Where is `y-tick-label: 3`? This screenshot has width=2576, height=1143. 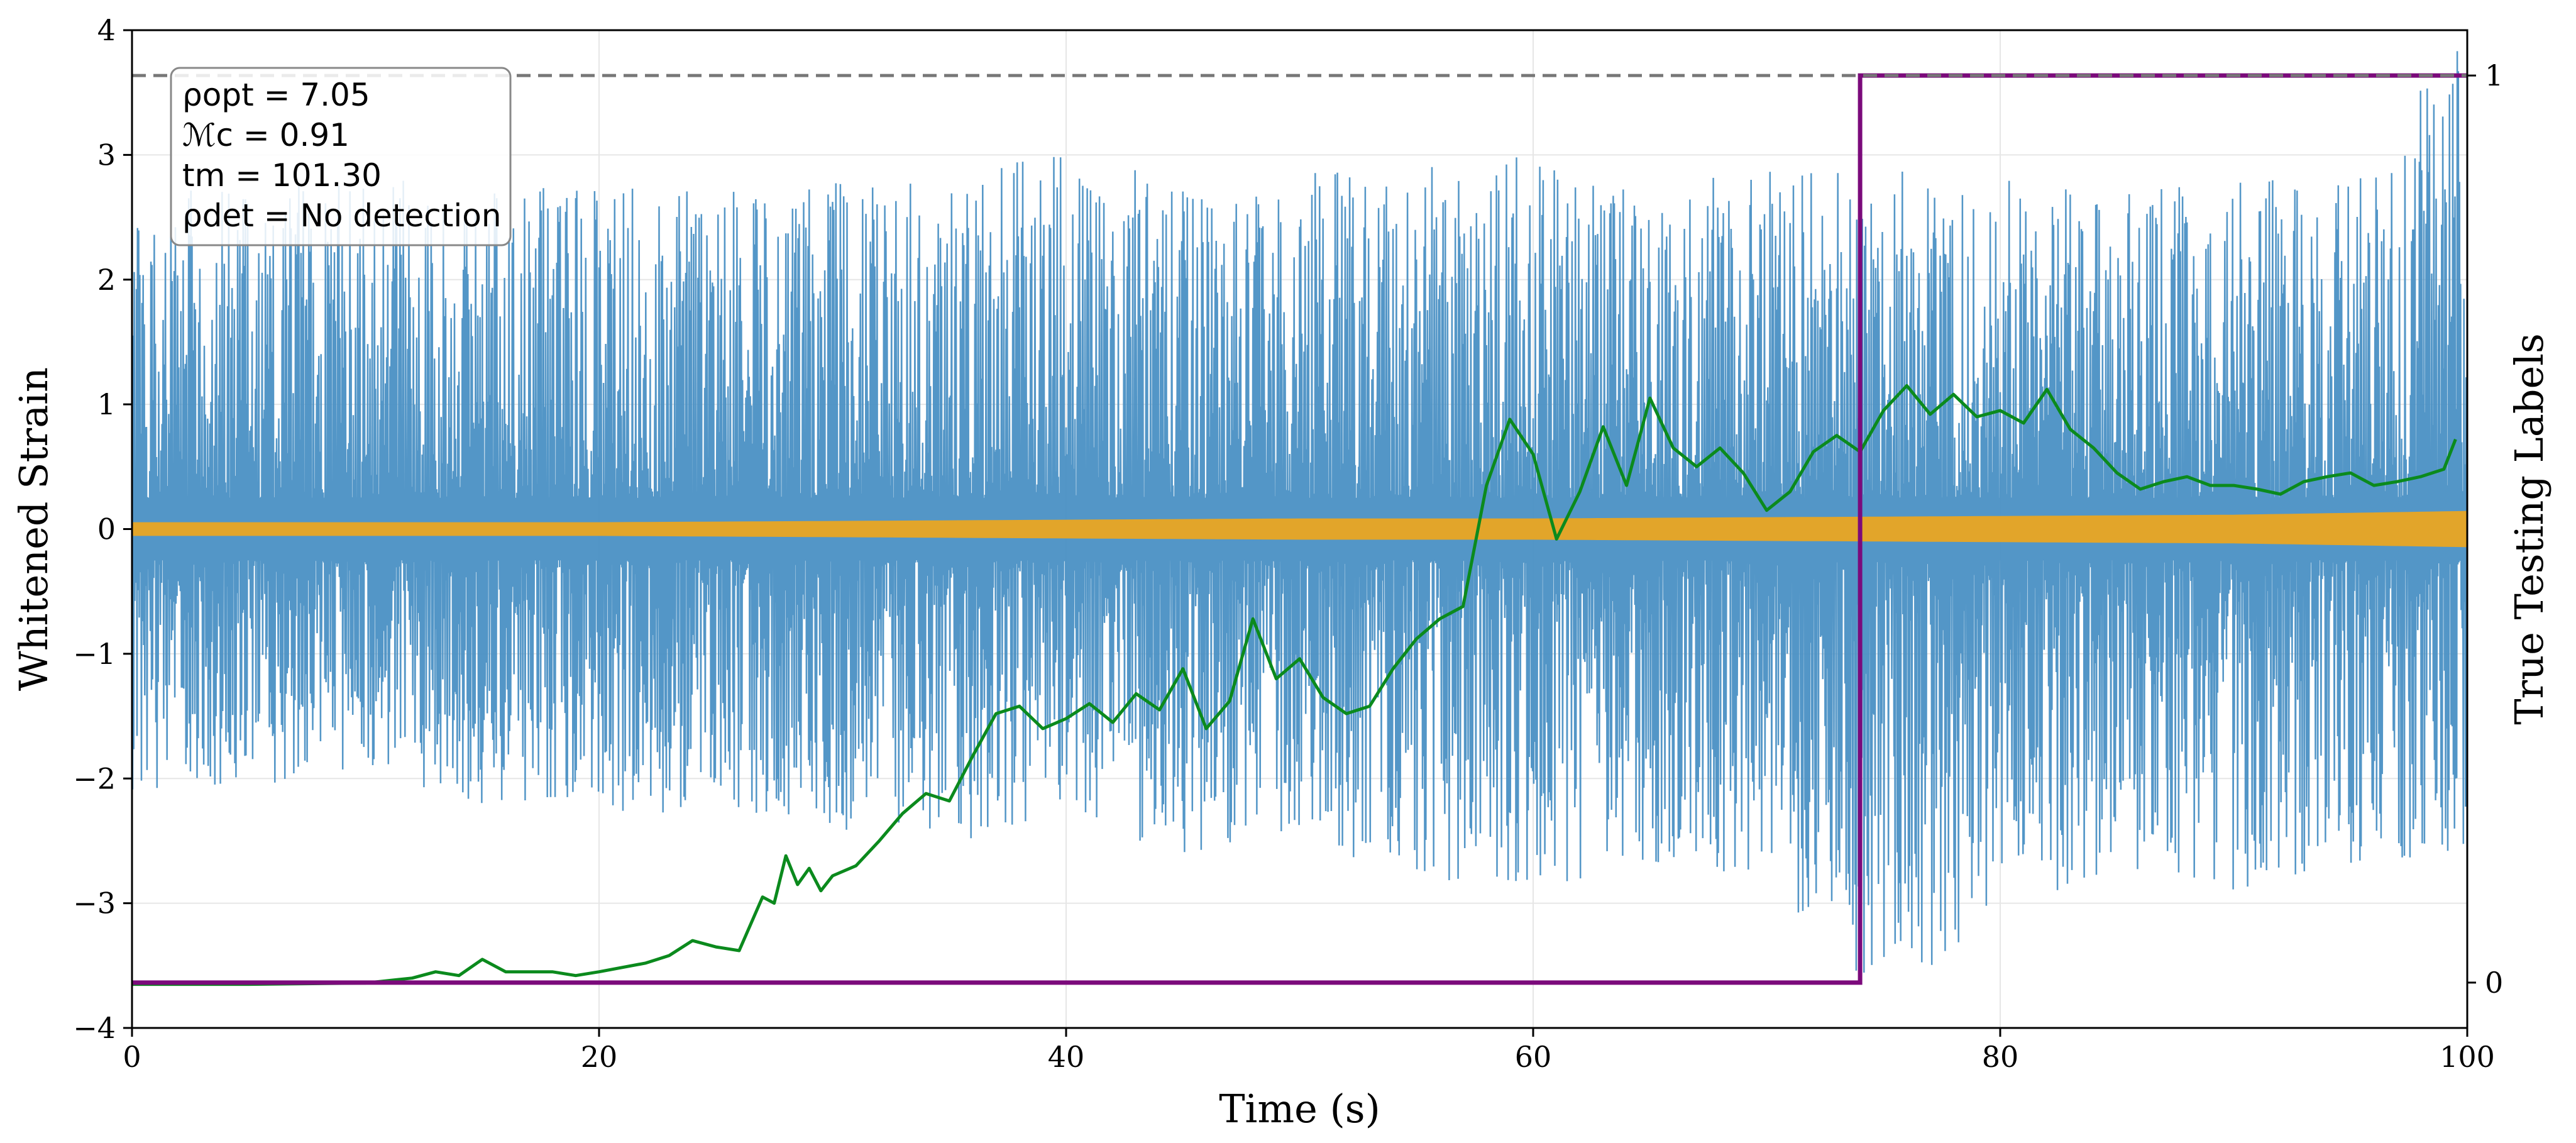 y-tick-label: 3 is located at coordinates (106, 155).